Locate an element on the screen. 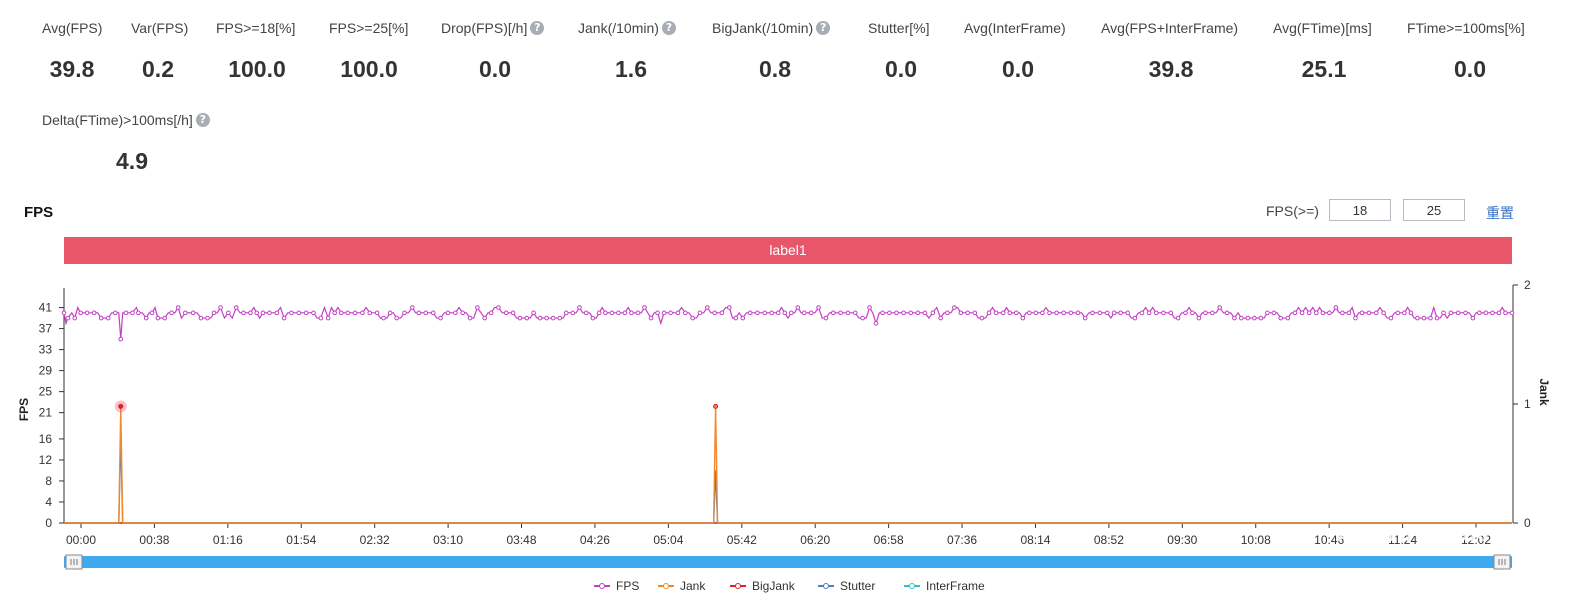 The width and height of the screenshot is (1580, 602). stat-label: FPS>=25[%] is located at coordinates (368, 28).